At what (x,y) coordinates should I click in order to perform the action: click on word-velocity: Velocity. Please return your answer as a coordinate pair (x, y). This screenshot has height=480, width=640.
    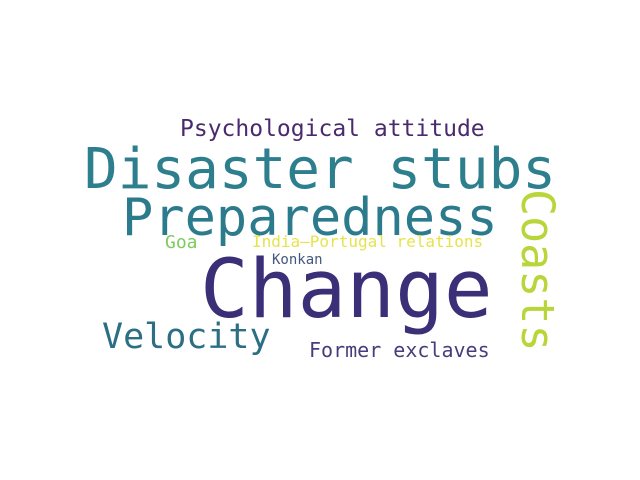
    Looking at the image, I should click on (186, 337).